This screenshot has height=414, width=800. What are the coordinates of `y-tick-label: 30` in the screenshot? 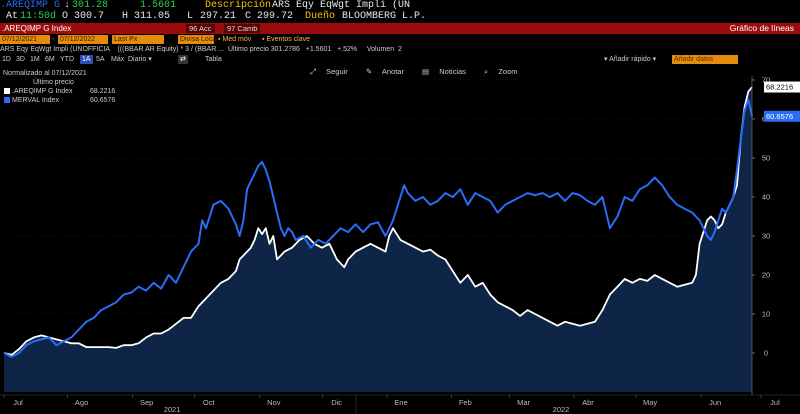 It's located at (766, 236).